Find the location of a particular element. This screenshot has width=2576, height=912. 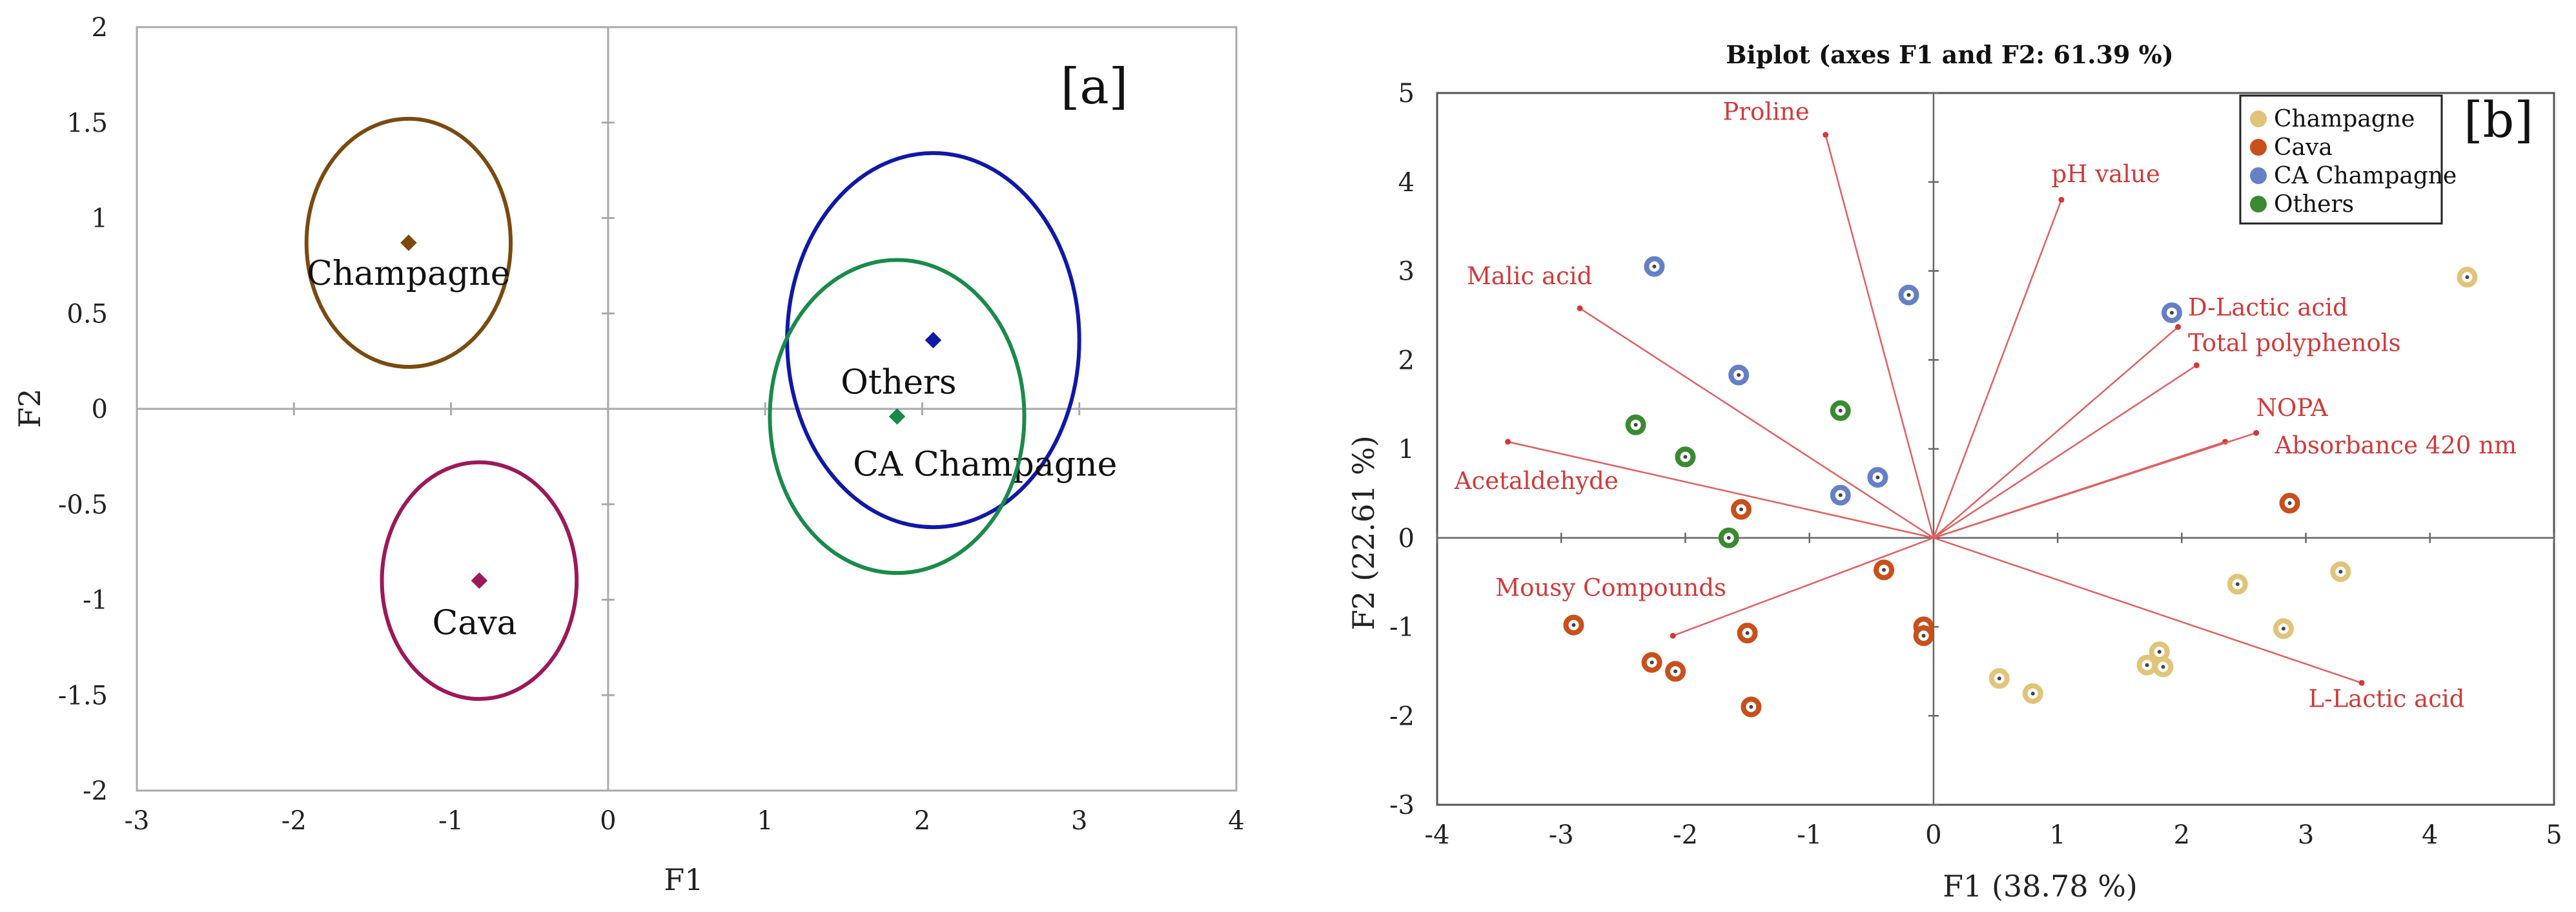

panel-b-y-tick-label: 4 is located at coordinates (1406, 183).